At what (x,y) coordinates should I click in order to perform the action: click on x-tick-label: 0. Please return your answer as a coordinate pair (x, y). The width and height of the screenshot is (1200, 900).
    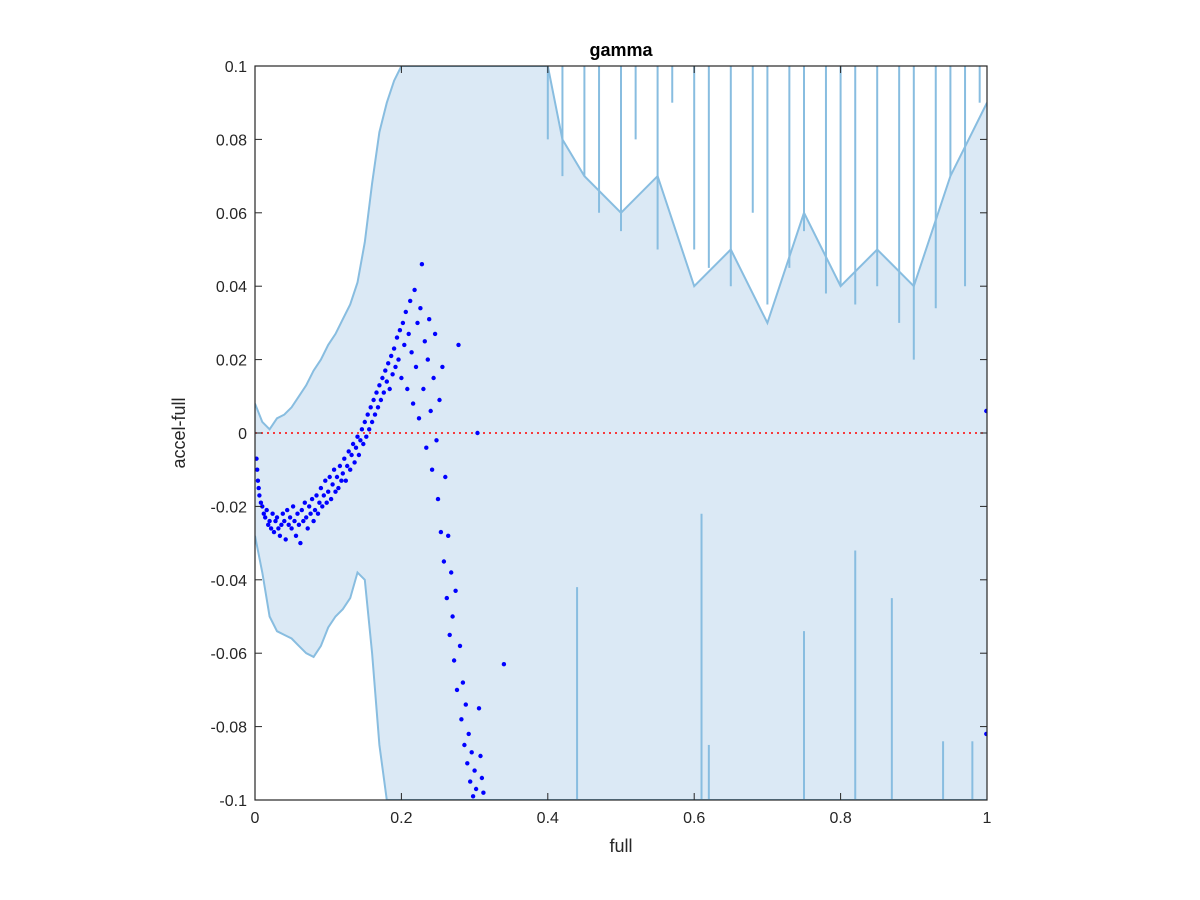
    Looking at the image, I should click on (255, 818).